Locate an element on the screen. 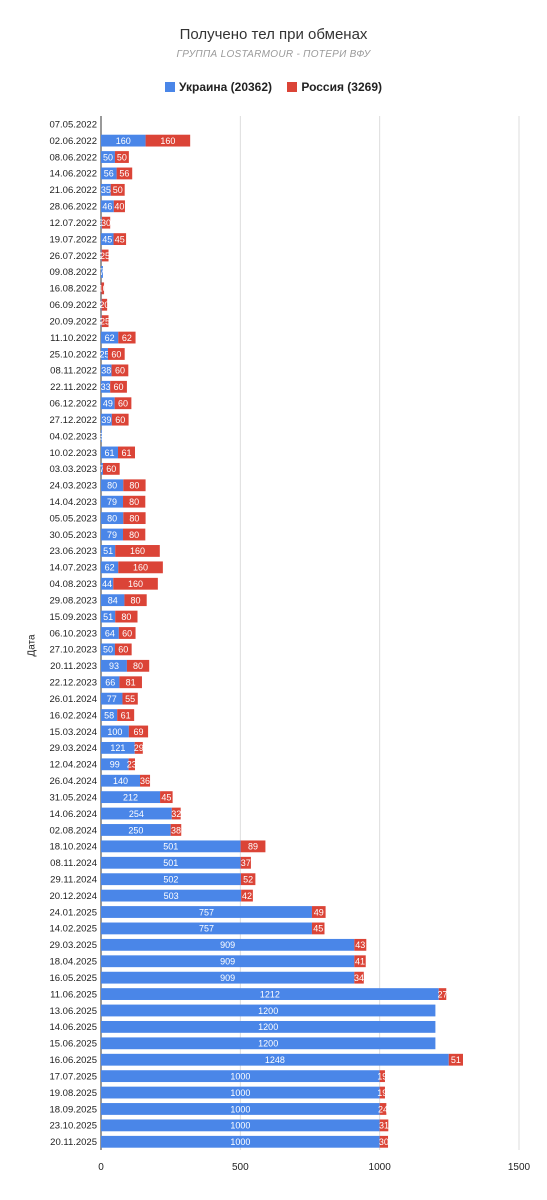  data-label-ukraine: 212 is located at coordinates (130, 797).